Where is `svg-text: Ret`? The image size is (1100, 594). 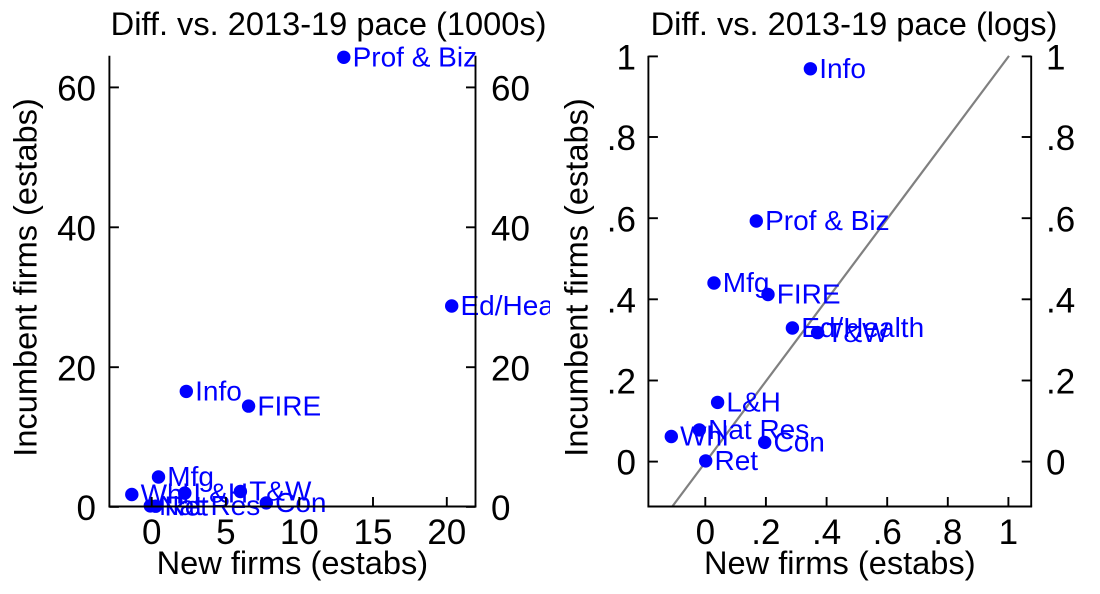 svg-text: Ret is located at coordinates (737, 460).